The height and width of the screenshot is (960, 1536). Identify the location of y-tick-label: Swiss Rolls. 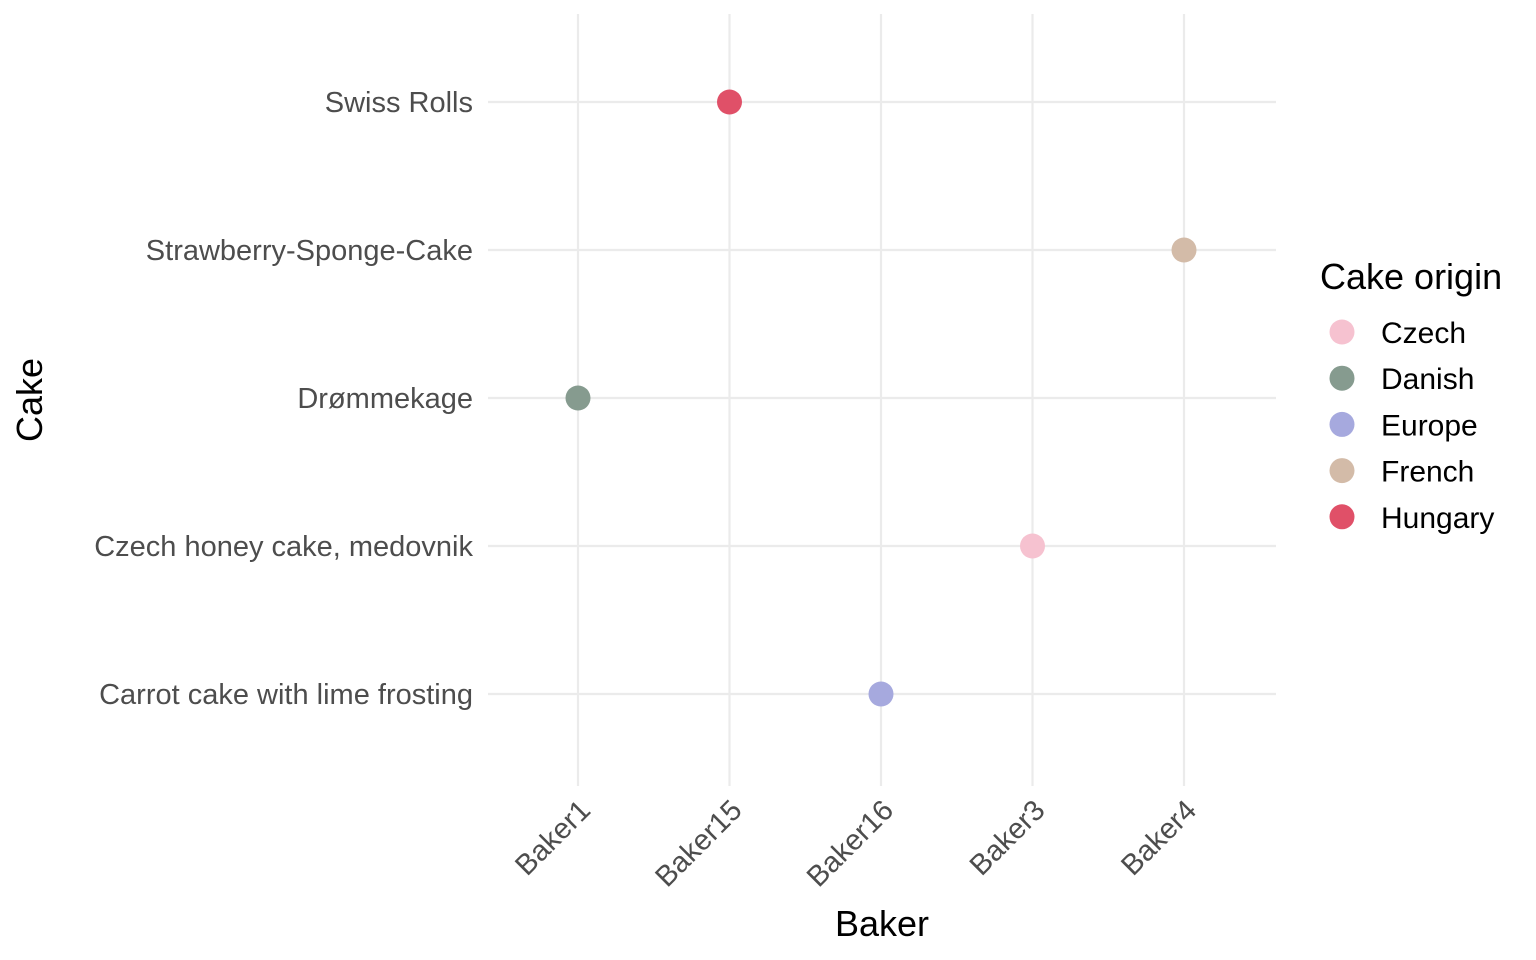
(399, 103).